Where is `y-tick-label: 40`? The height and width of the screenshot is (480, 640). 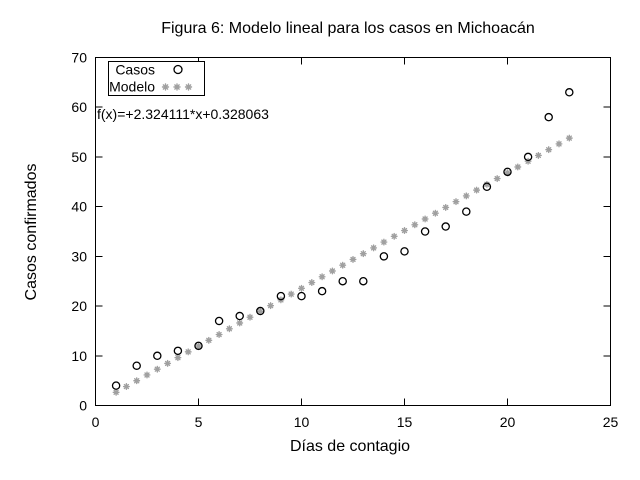 y-tick-label: 40 is located at coordinates (79, 207).